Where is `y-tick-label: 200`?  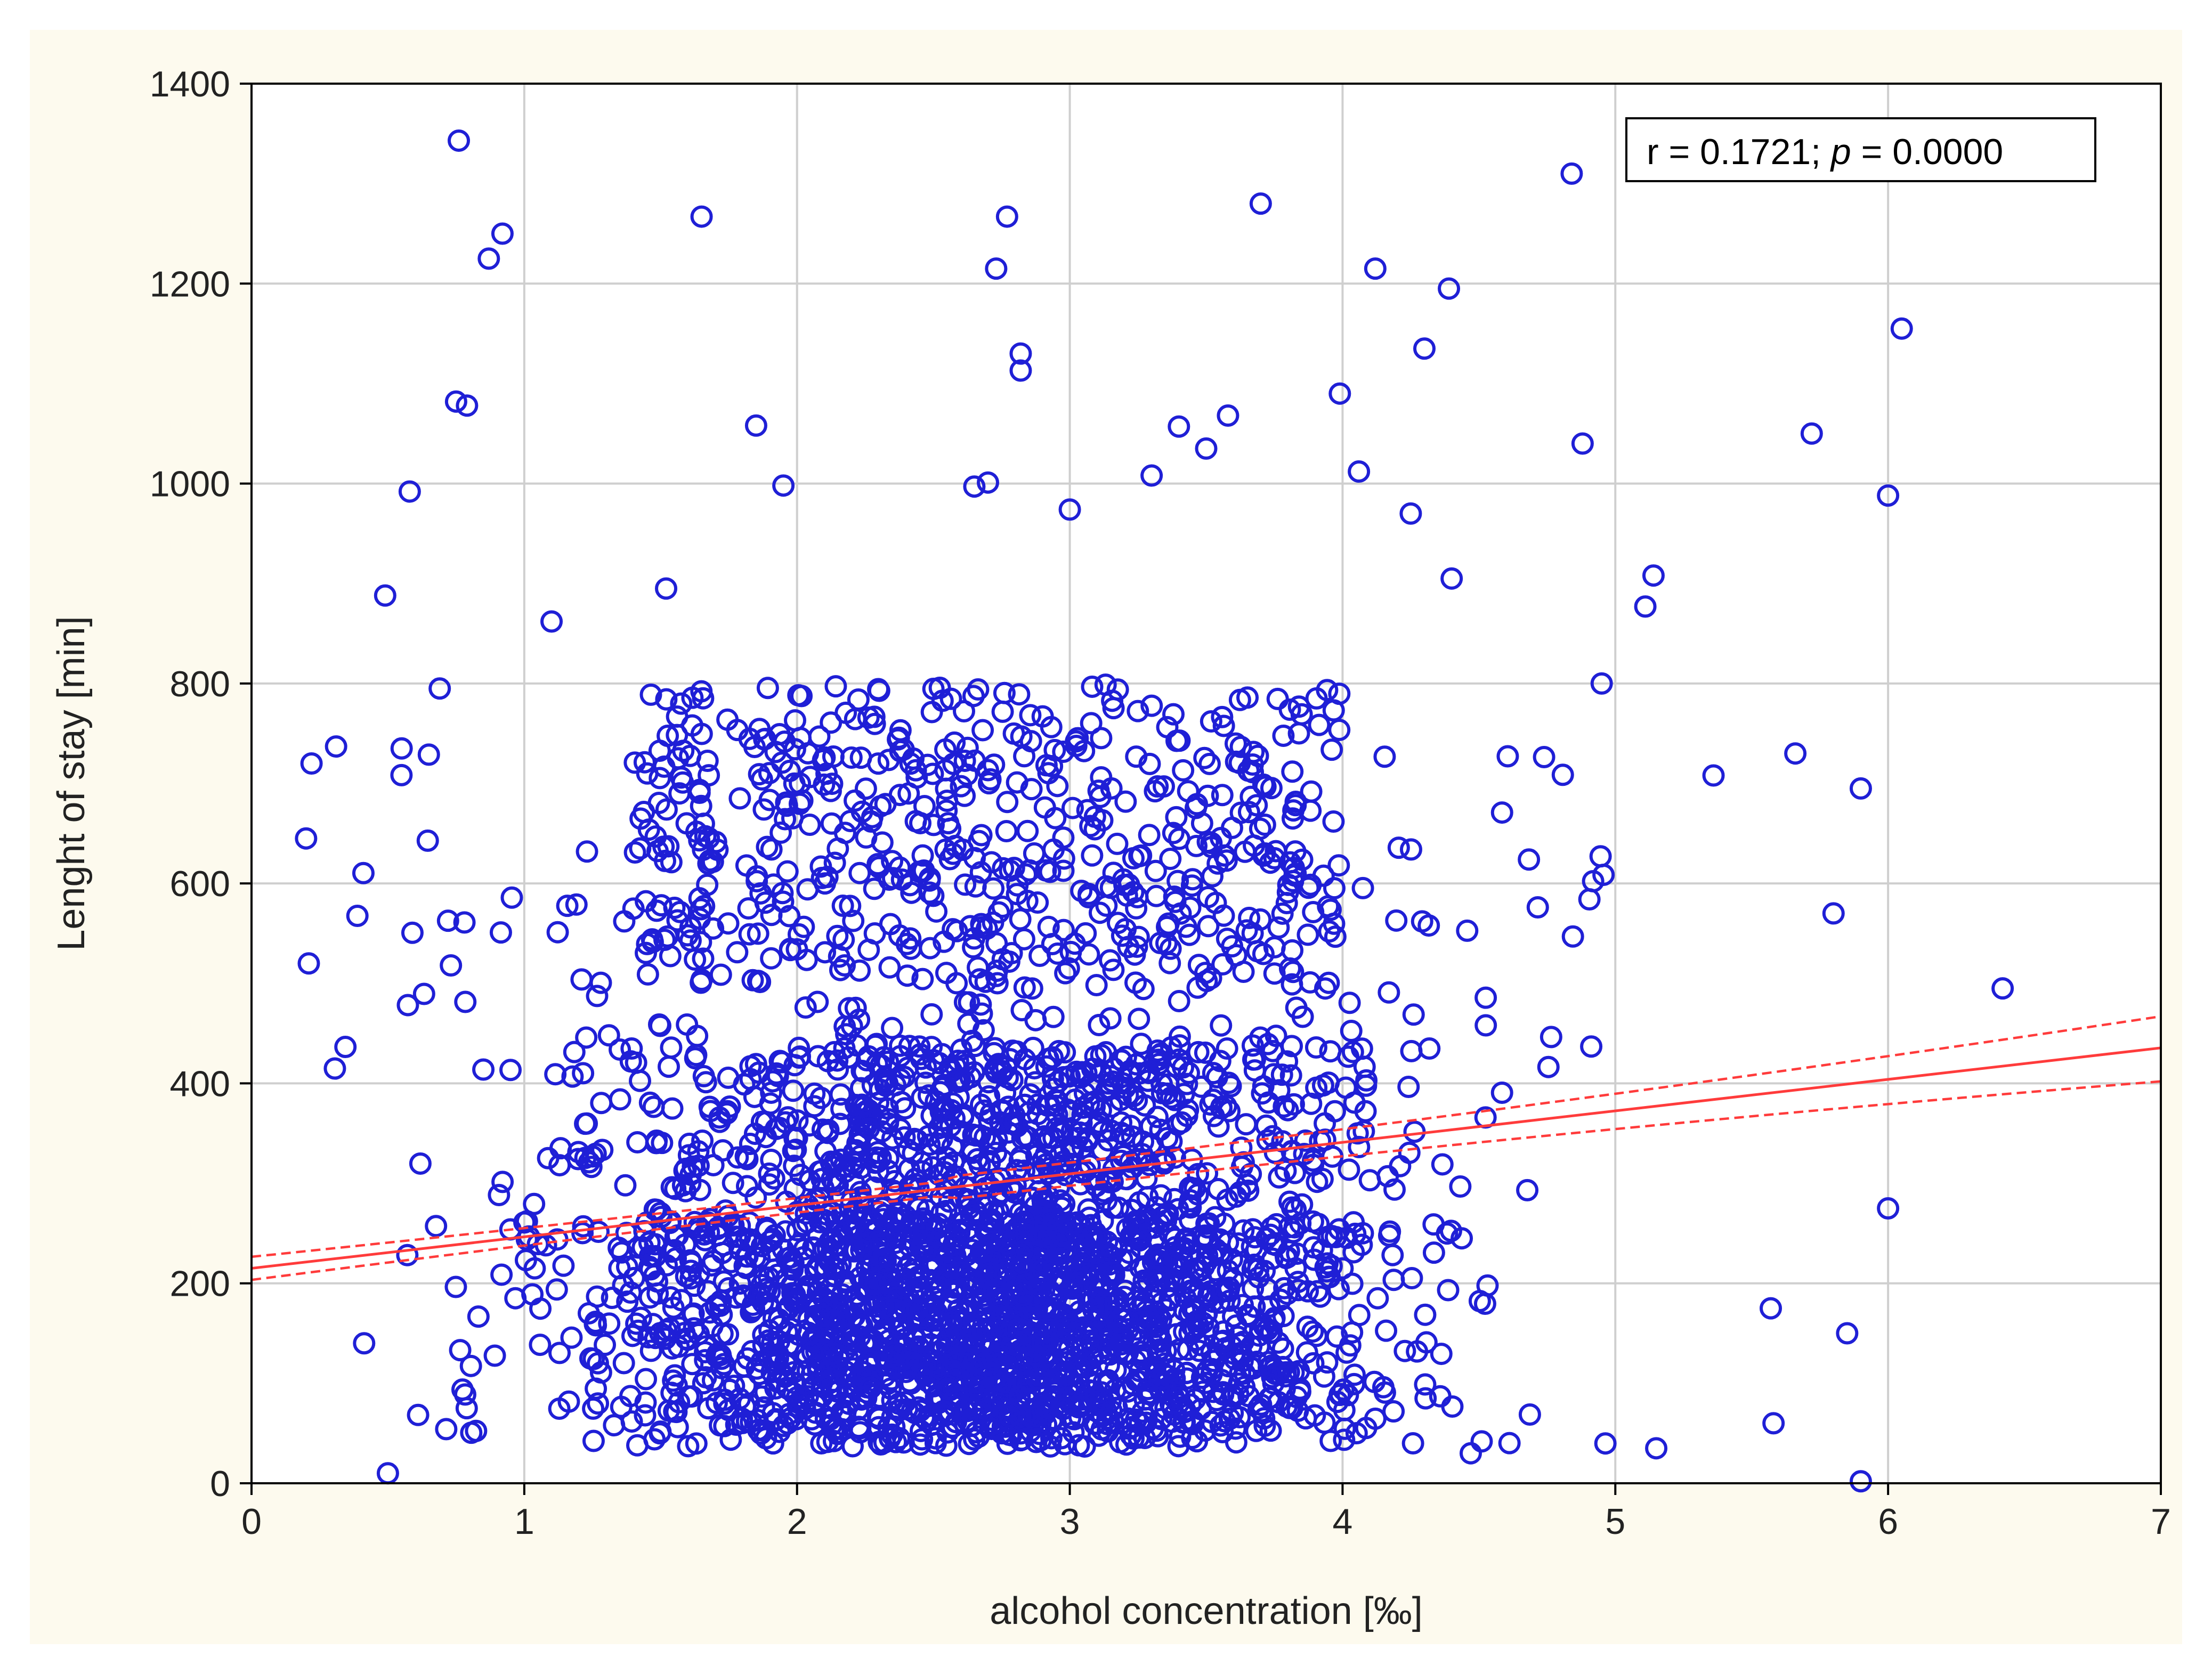
y-tick-label: 200 is located at coordinates (200, 1284).